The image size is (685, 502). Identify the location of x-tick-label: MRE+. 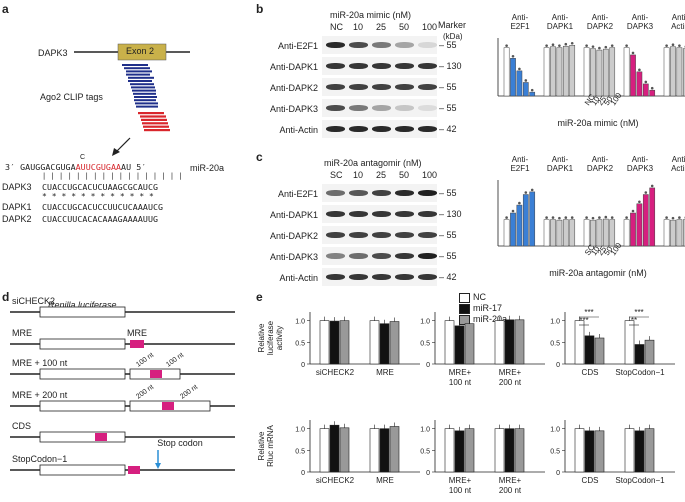
(510, 480).